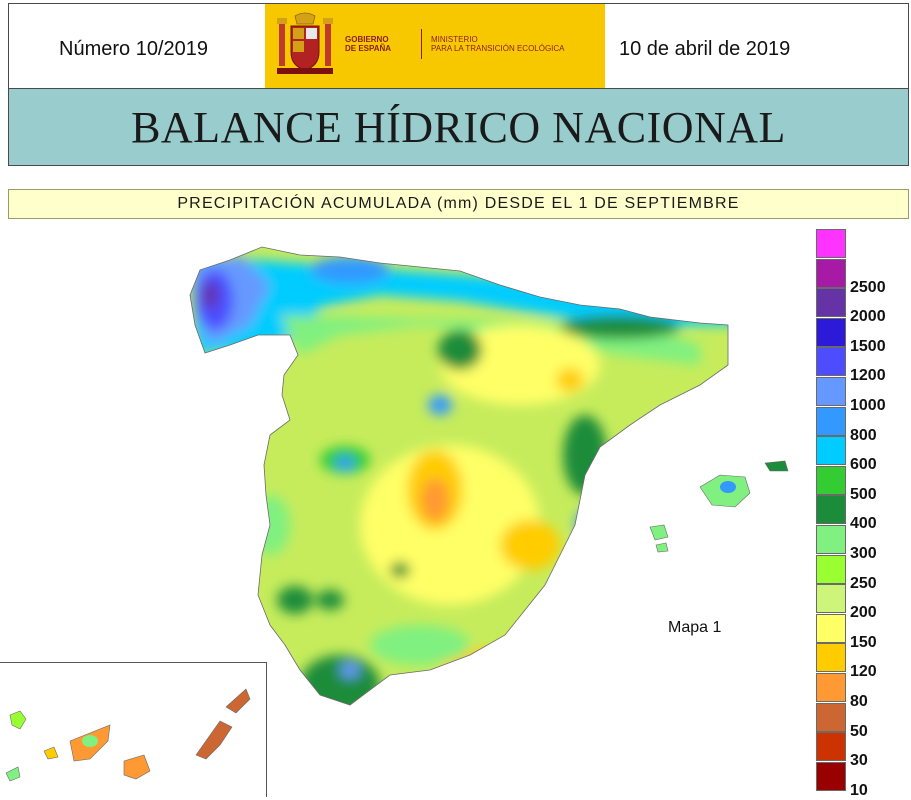 This screenshot has width=911, height=800. What do you see at coordinates (868, 405) in the screenshot?
I see `legend-label: 1000` at bounding box center [868, 405].